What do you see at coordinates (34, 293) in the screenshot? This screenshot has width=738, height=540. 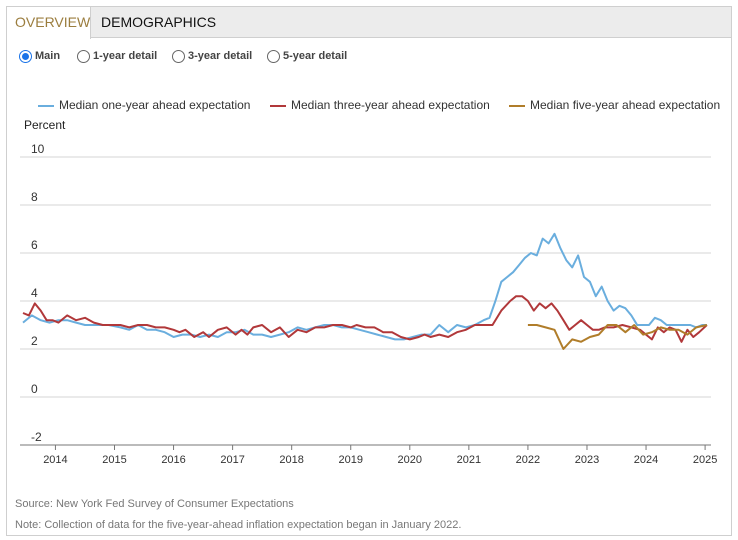 I see `y-tick-label: 4` at bounding box center [34, 293].